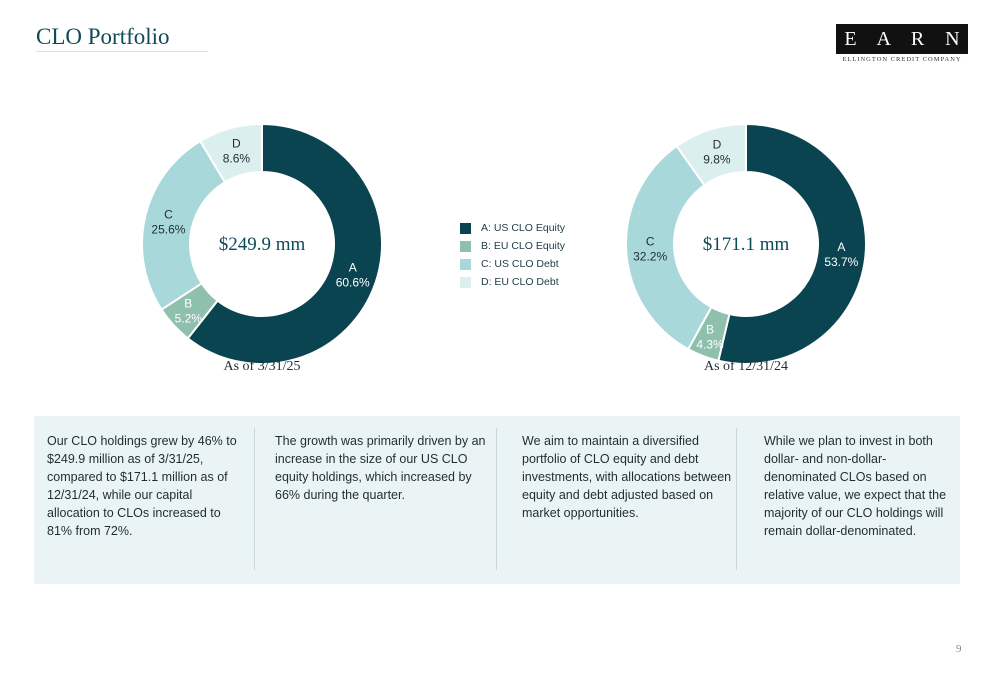  I want to click on page-title: CLO Portfolio, so click(103, 36).